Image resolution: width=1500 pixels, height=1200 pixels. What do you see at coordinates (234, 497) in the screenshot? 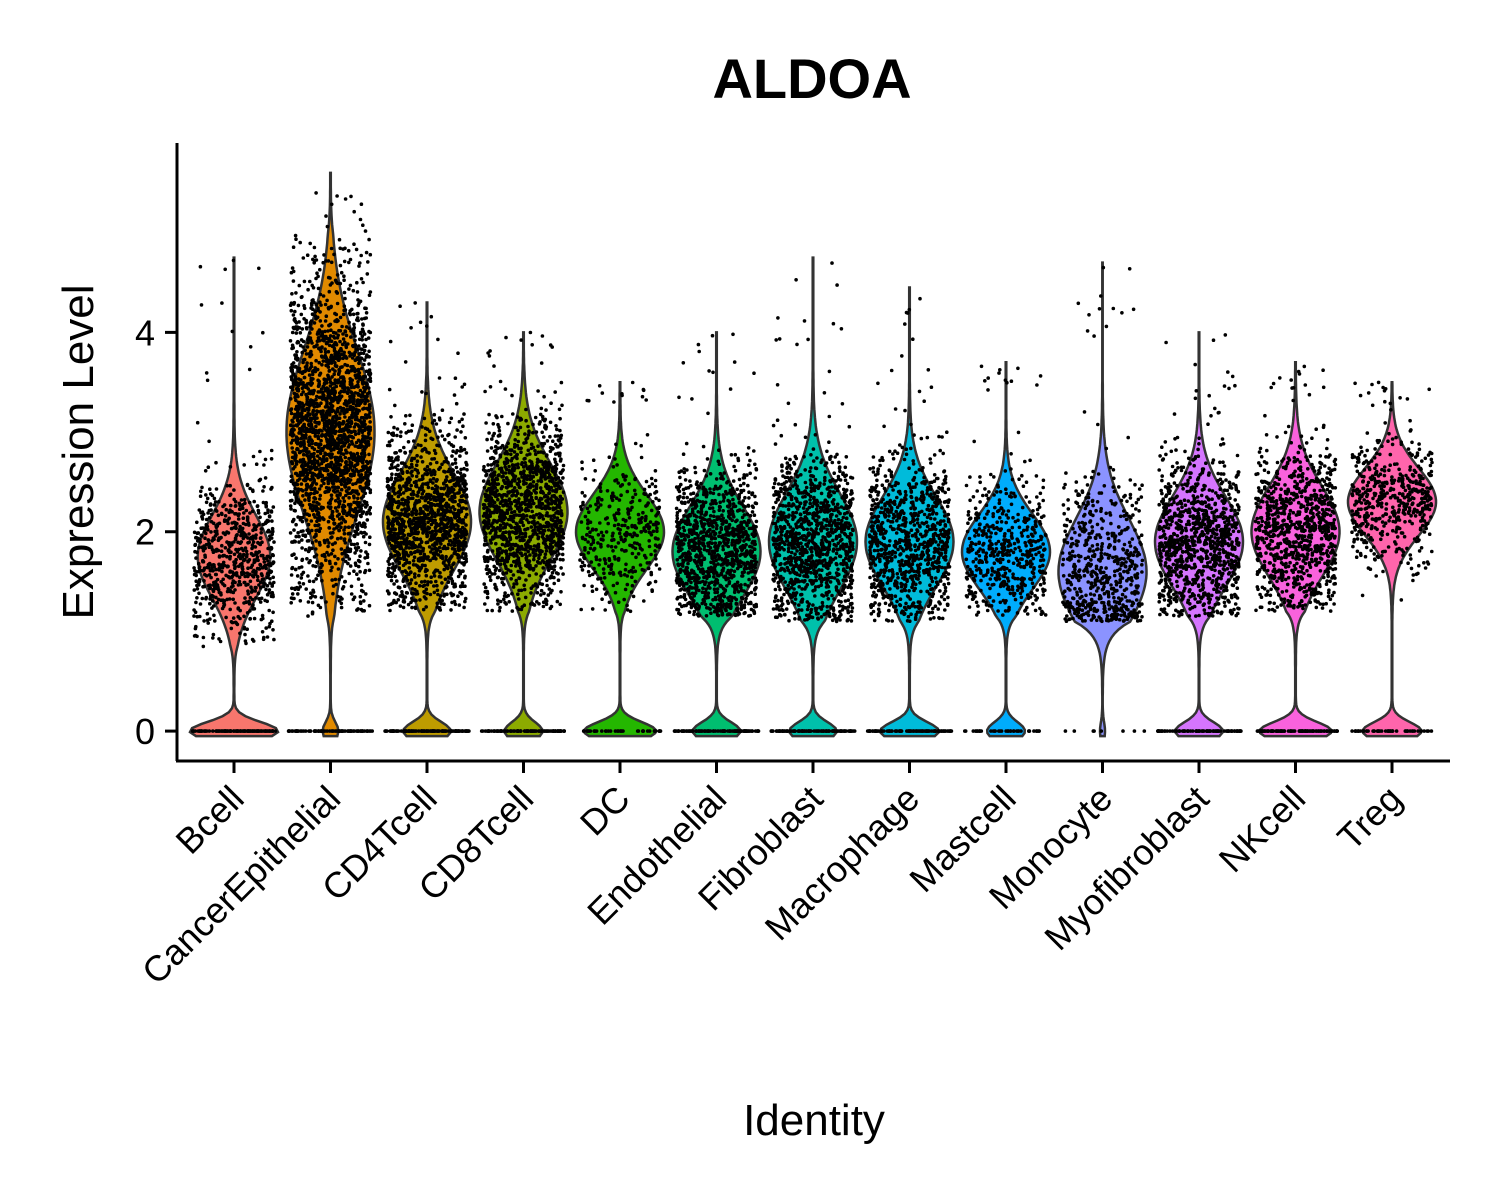
I see `violin-Bcell` at bounding box center [234, 497].